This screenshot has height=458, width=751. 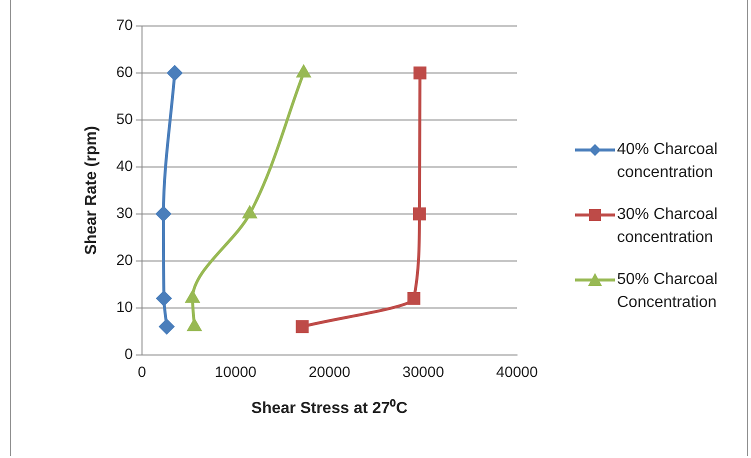 What do you see at coordinates (667, 226) in the screenshot?
I see `legend-label: 30% Charcoal concentration` at bounding box center [667, 226].